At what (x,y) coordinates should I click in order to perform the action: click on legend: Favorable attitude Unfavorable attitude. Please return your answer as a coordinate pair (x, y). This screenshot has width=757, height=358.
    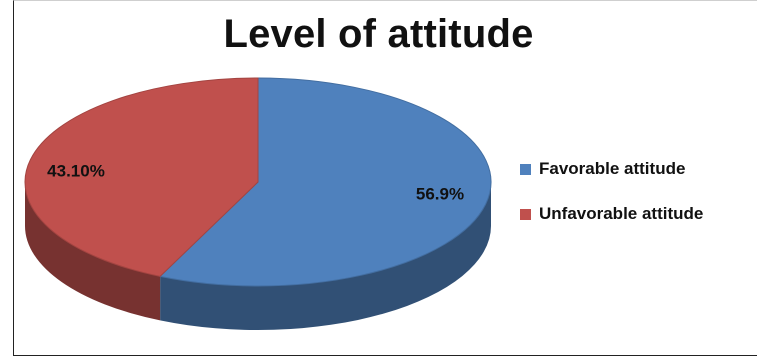
    Looking at the image, I should click on (611, 202).